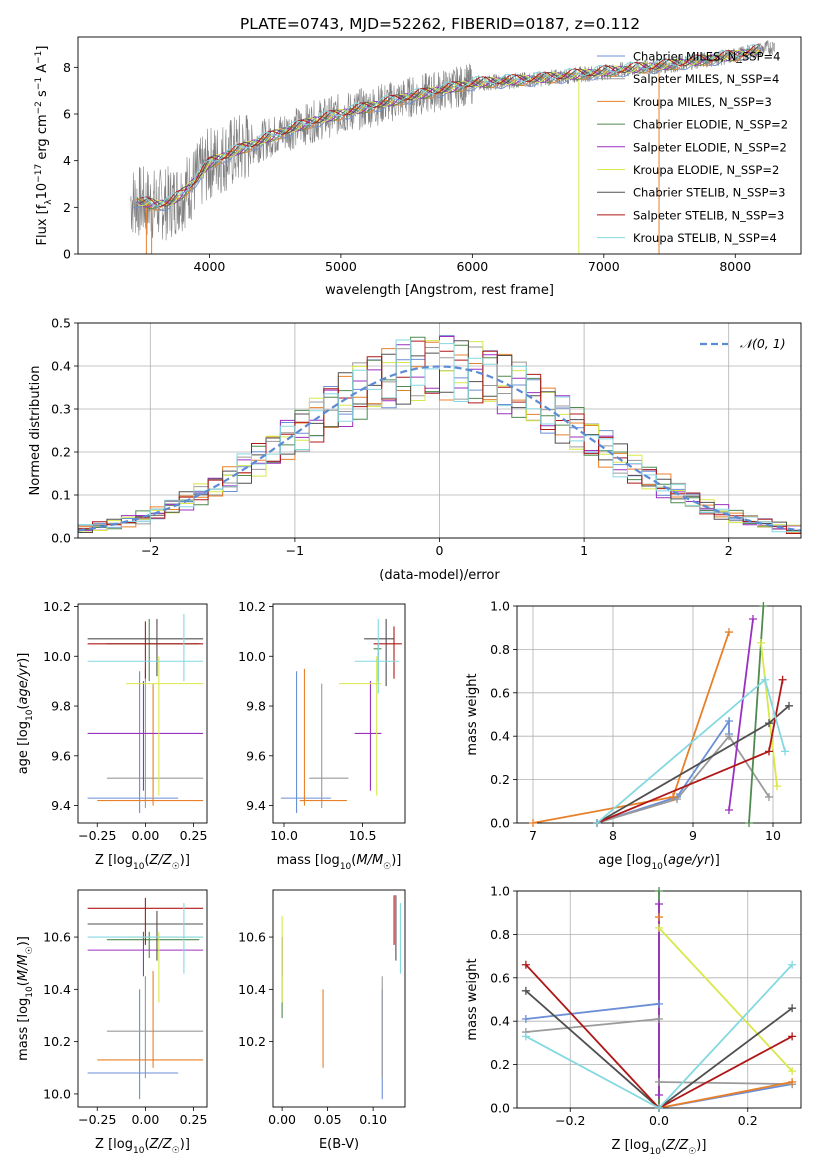 The image size is (819, 1170). I want to click on x-tick-label: 10.5, so click(363, 835).